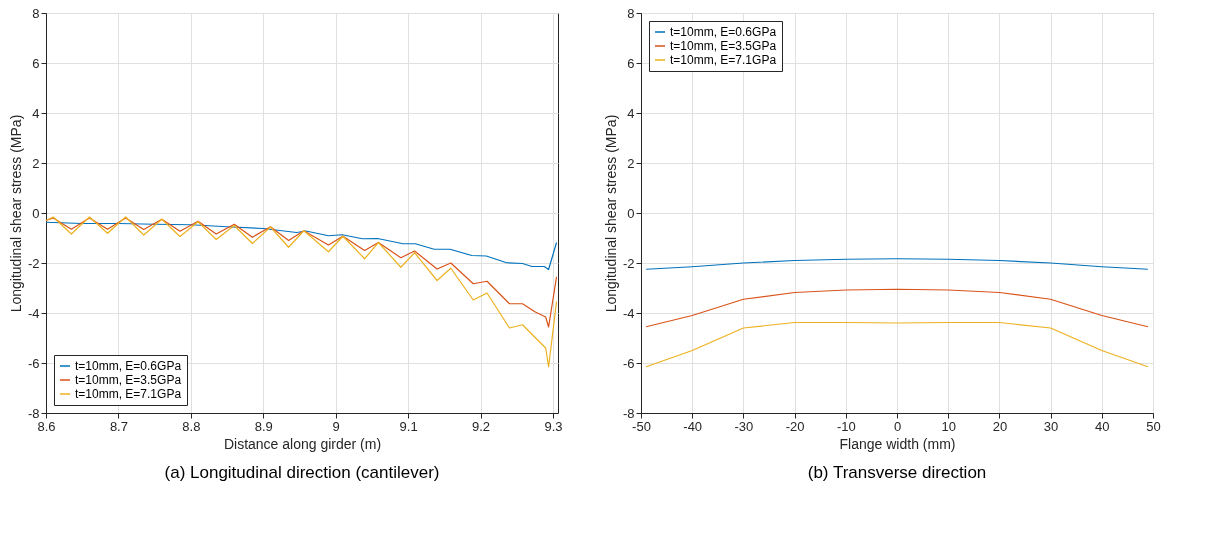  I want to click on x-tick-label: -20, so click(795, 426).